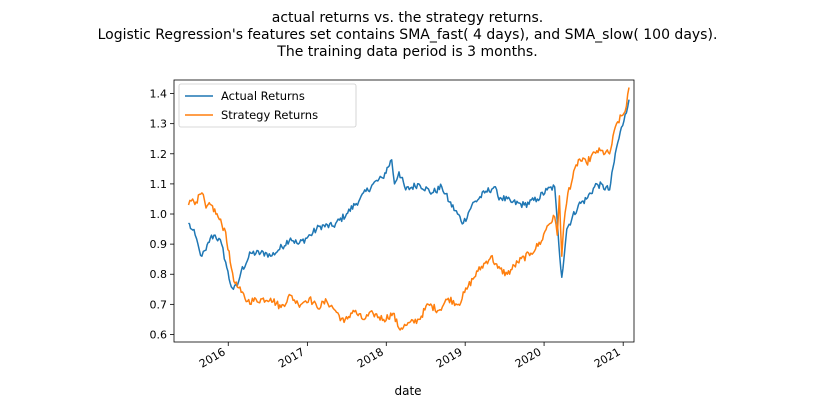 The width and height of the screenshot is (815, 416). Describe the element at coordinates (159, 274) in the screenshot. I see `y-tick-label: 0.8` at that location.